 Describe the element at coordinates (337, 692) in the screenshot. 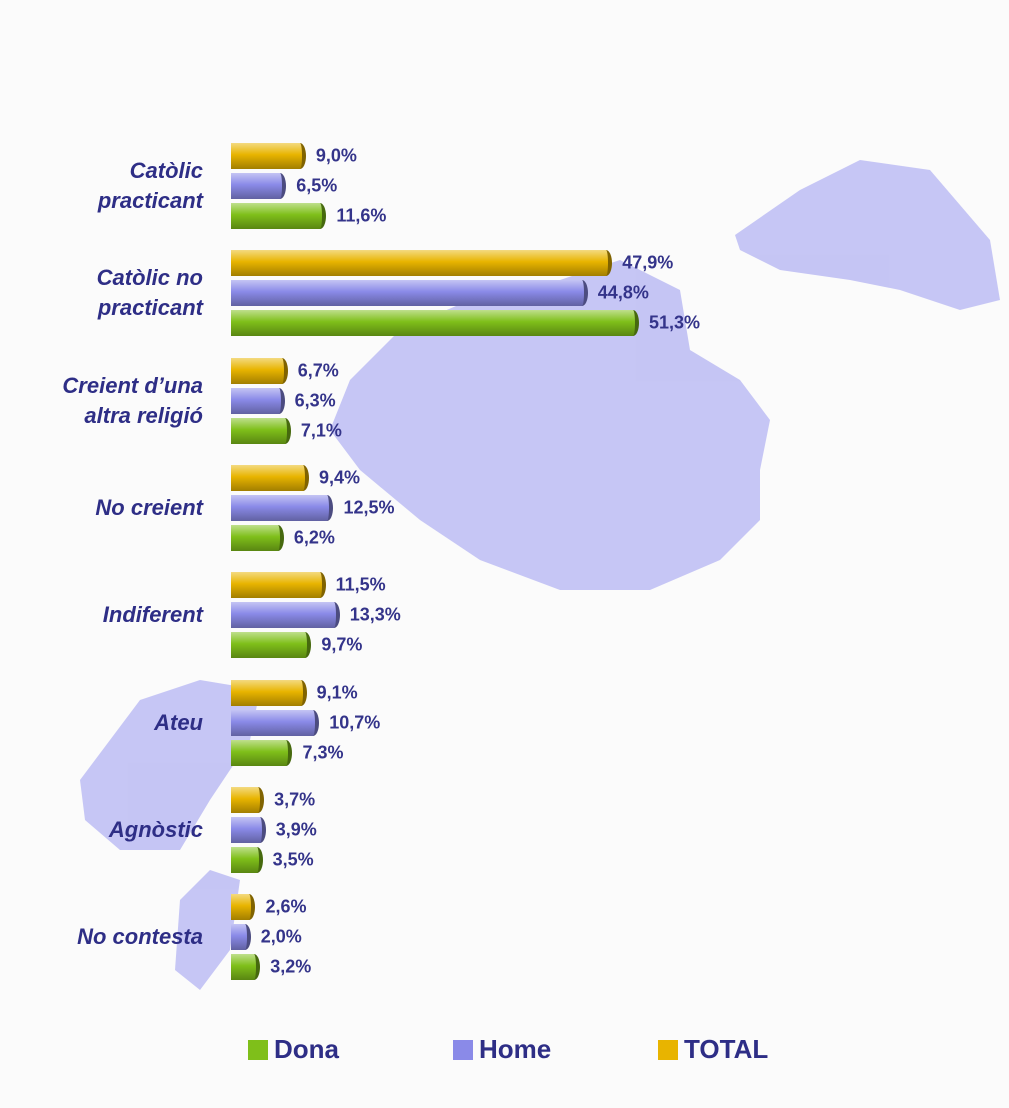

I see `value-label: 9,1%` at that location.